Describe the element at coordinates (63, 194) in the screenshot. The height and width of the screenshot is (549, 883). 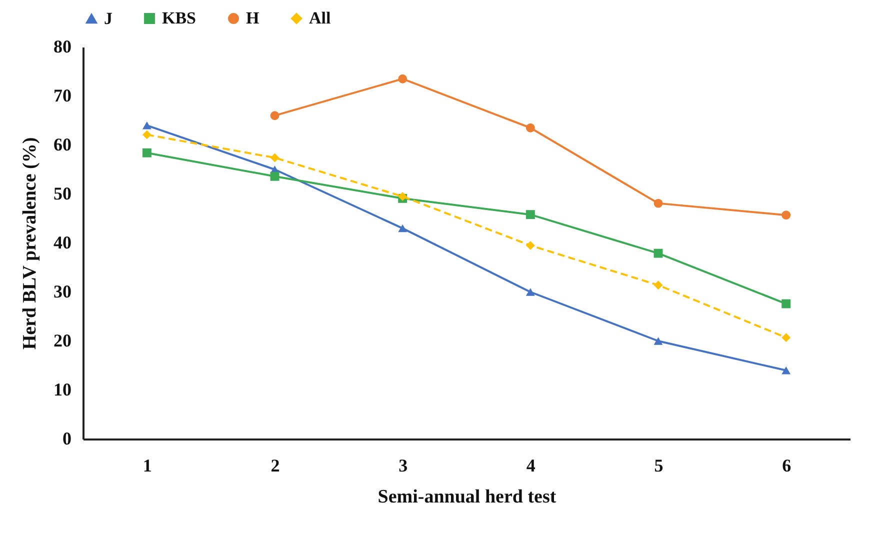
I see `y-tick-label: 50` at that location.